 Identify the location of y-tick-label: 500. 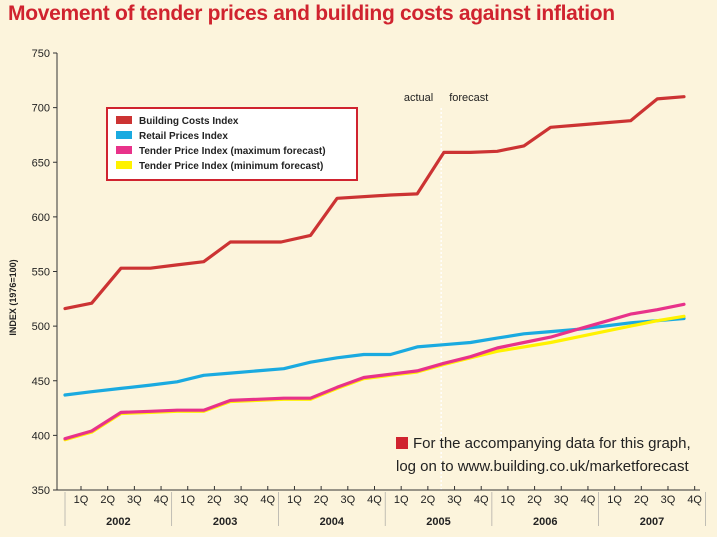
(41, 327).